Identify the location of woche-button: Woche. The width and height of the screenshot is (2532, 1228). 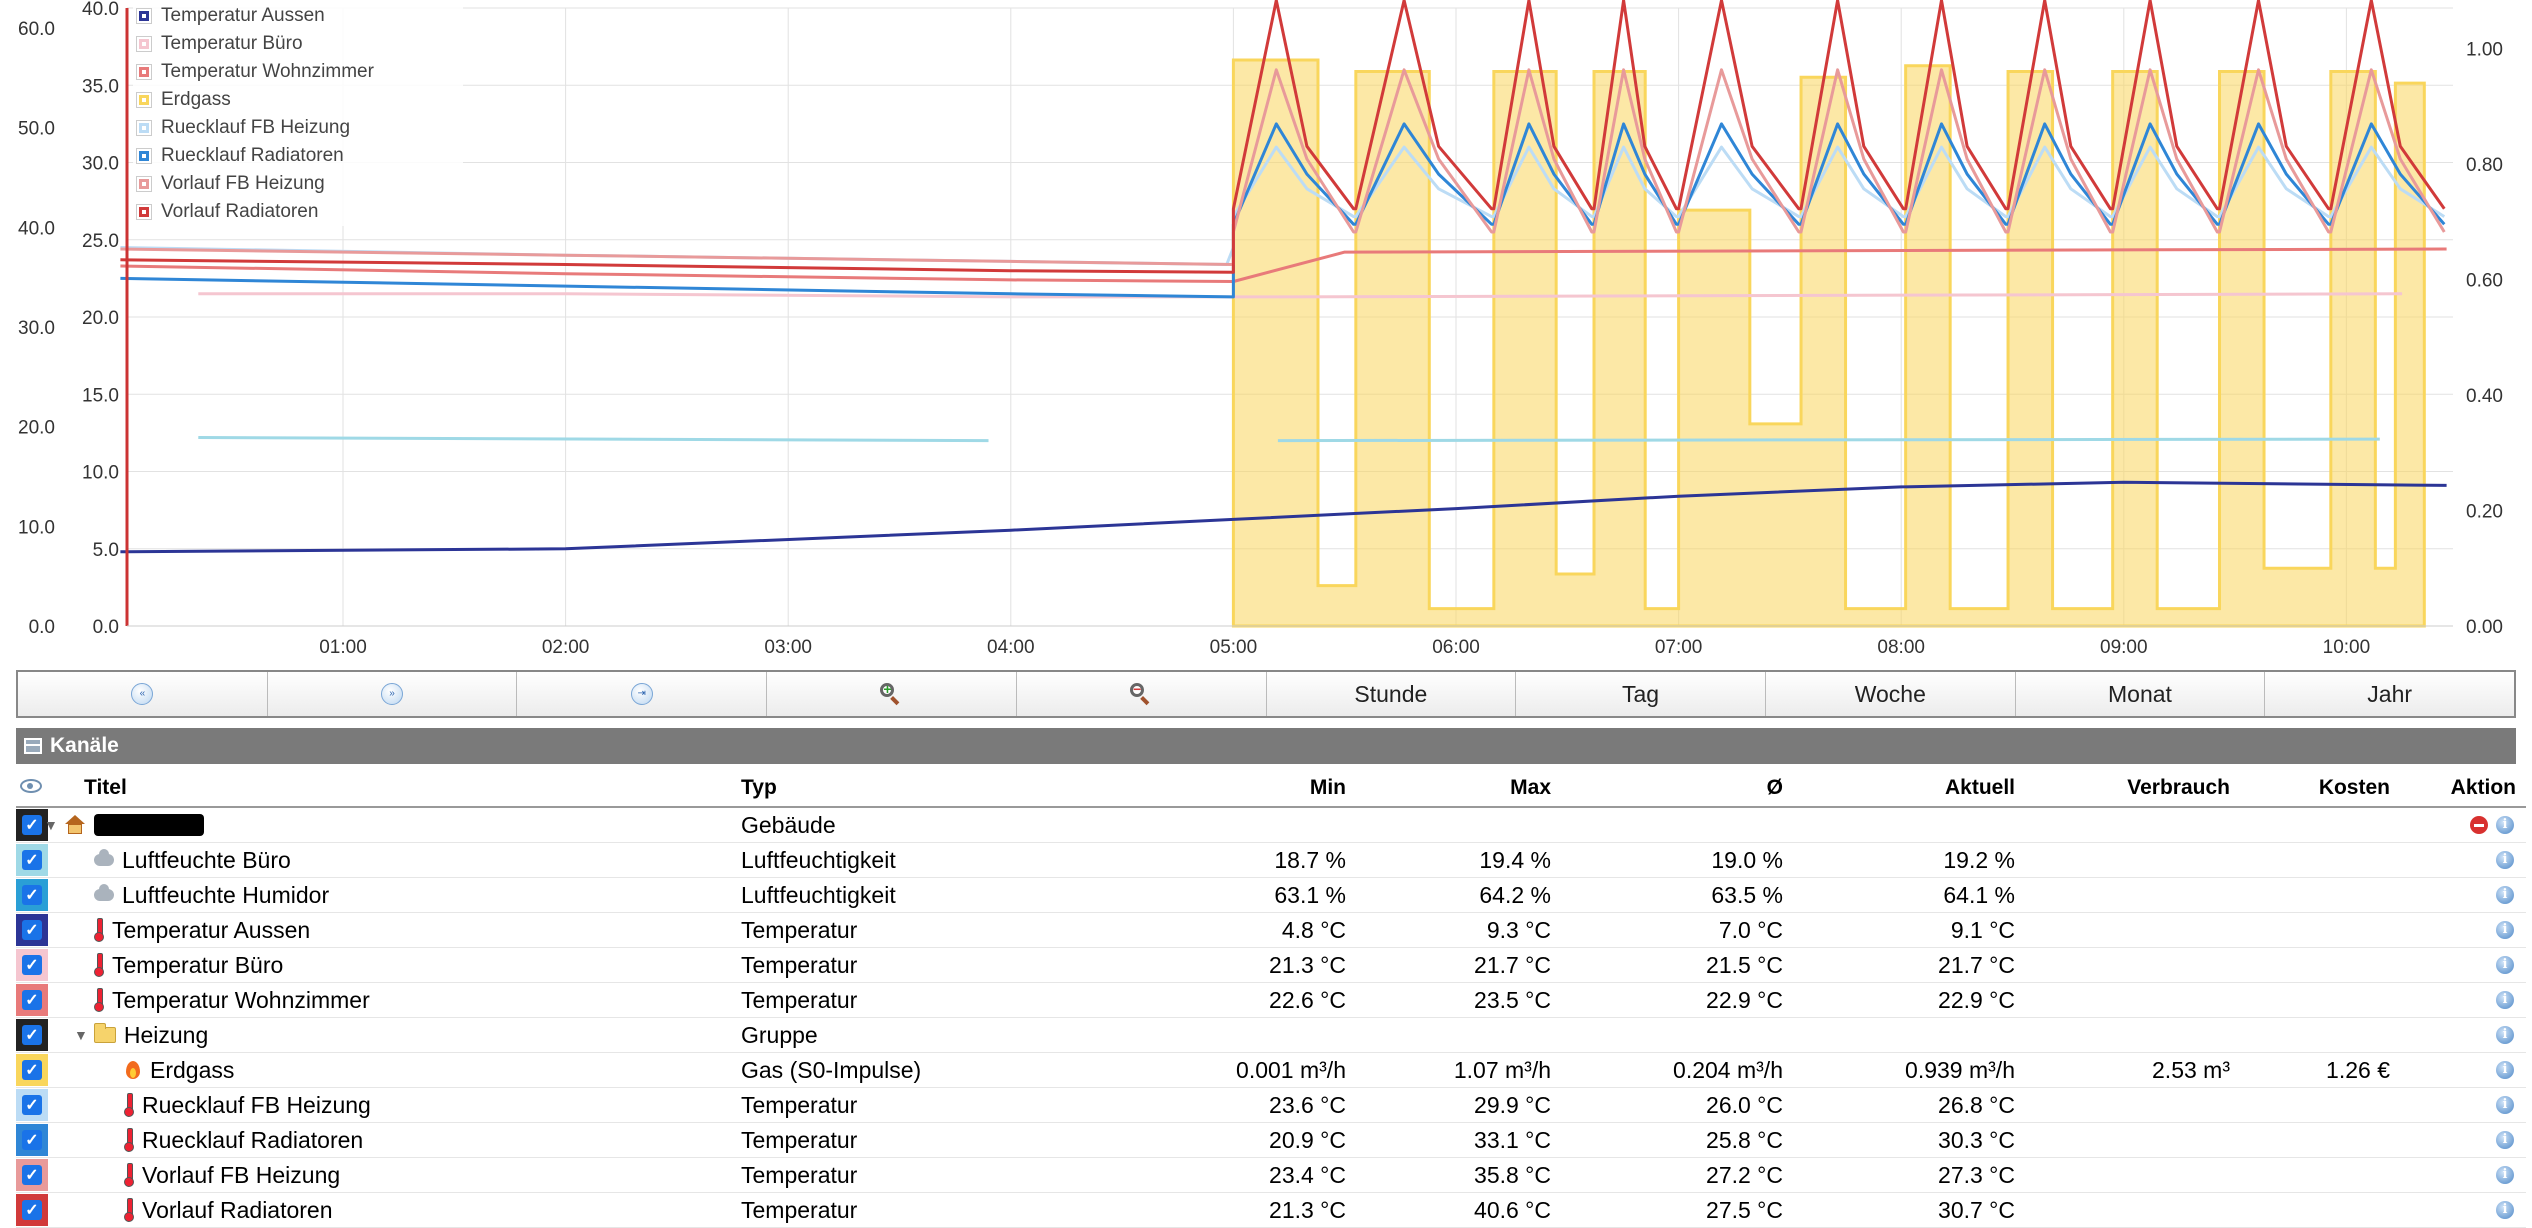
(1890, 694).